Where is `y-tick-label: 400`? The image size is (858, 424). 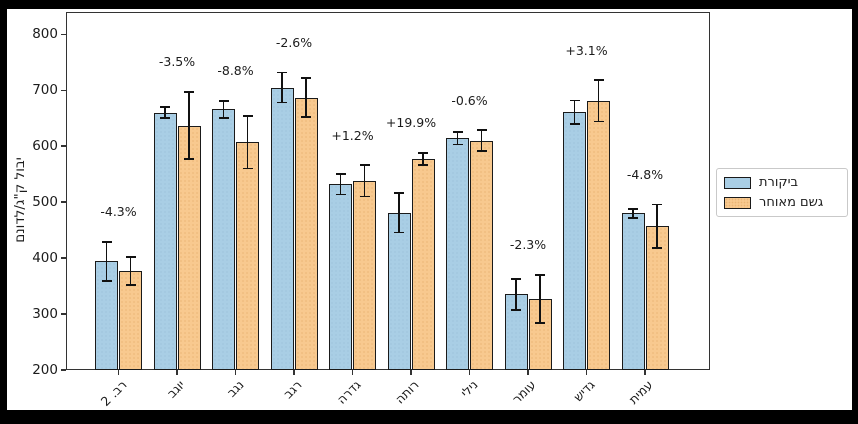 y-tick-label: 400 is located at coordinates (45, 257).